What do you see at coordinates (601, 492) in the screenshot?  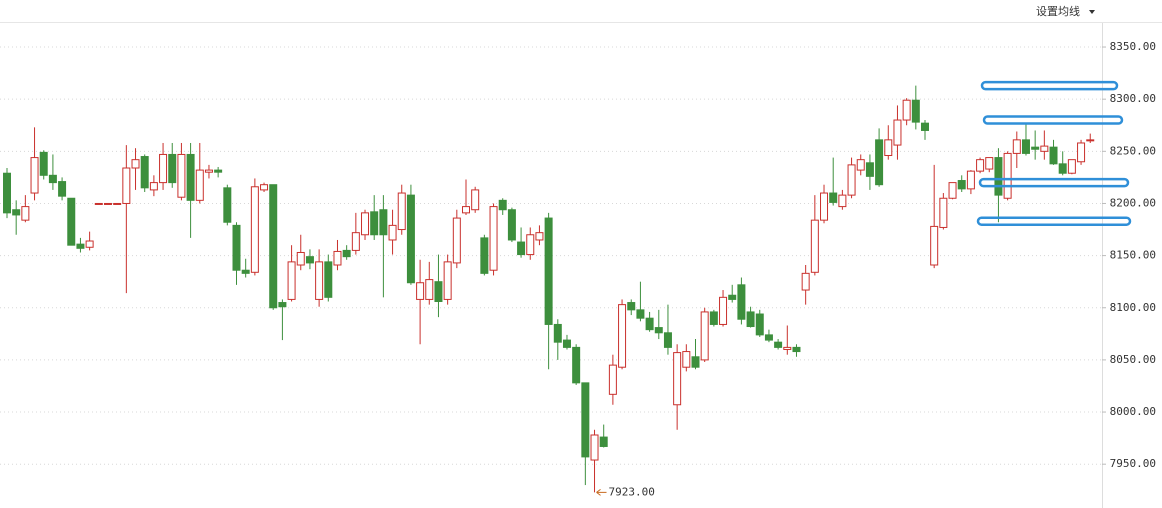 I see `min-marker-arrow` at bounding box center [601, 492].